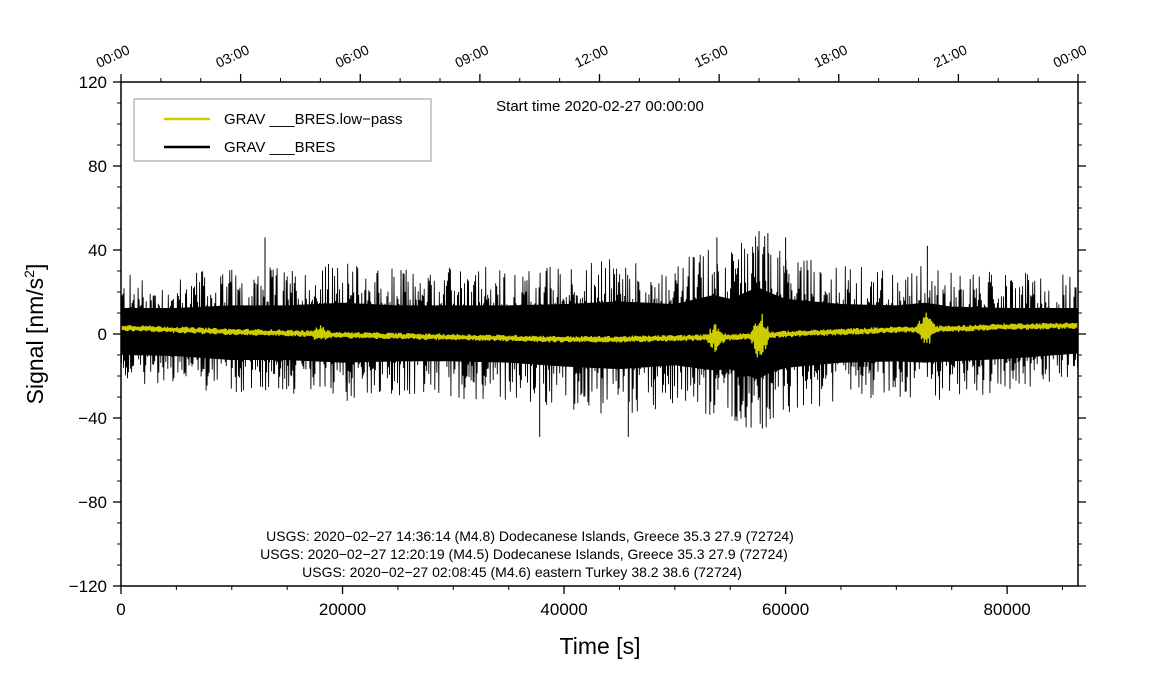 This screenshot has height=700, width=1151. Describe the element at coordinates (471, 55) in the screenshot. I see `top-time-label: 09:00` at that location.